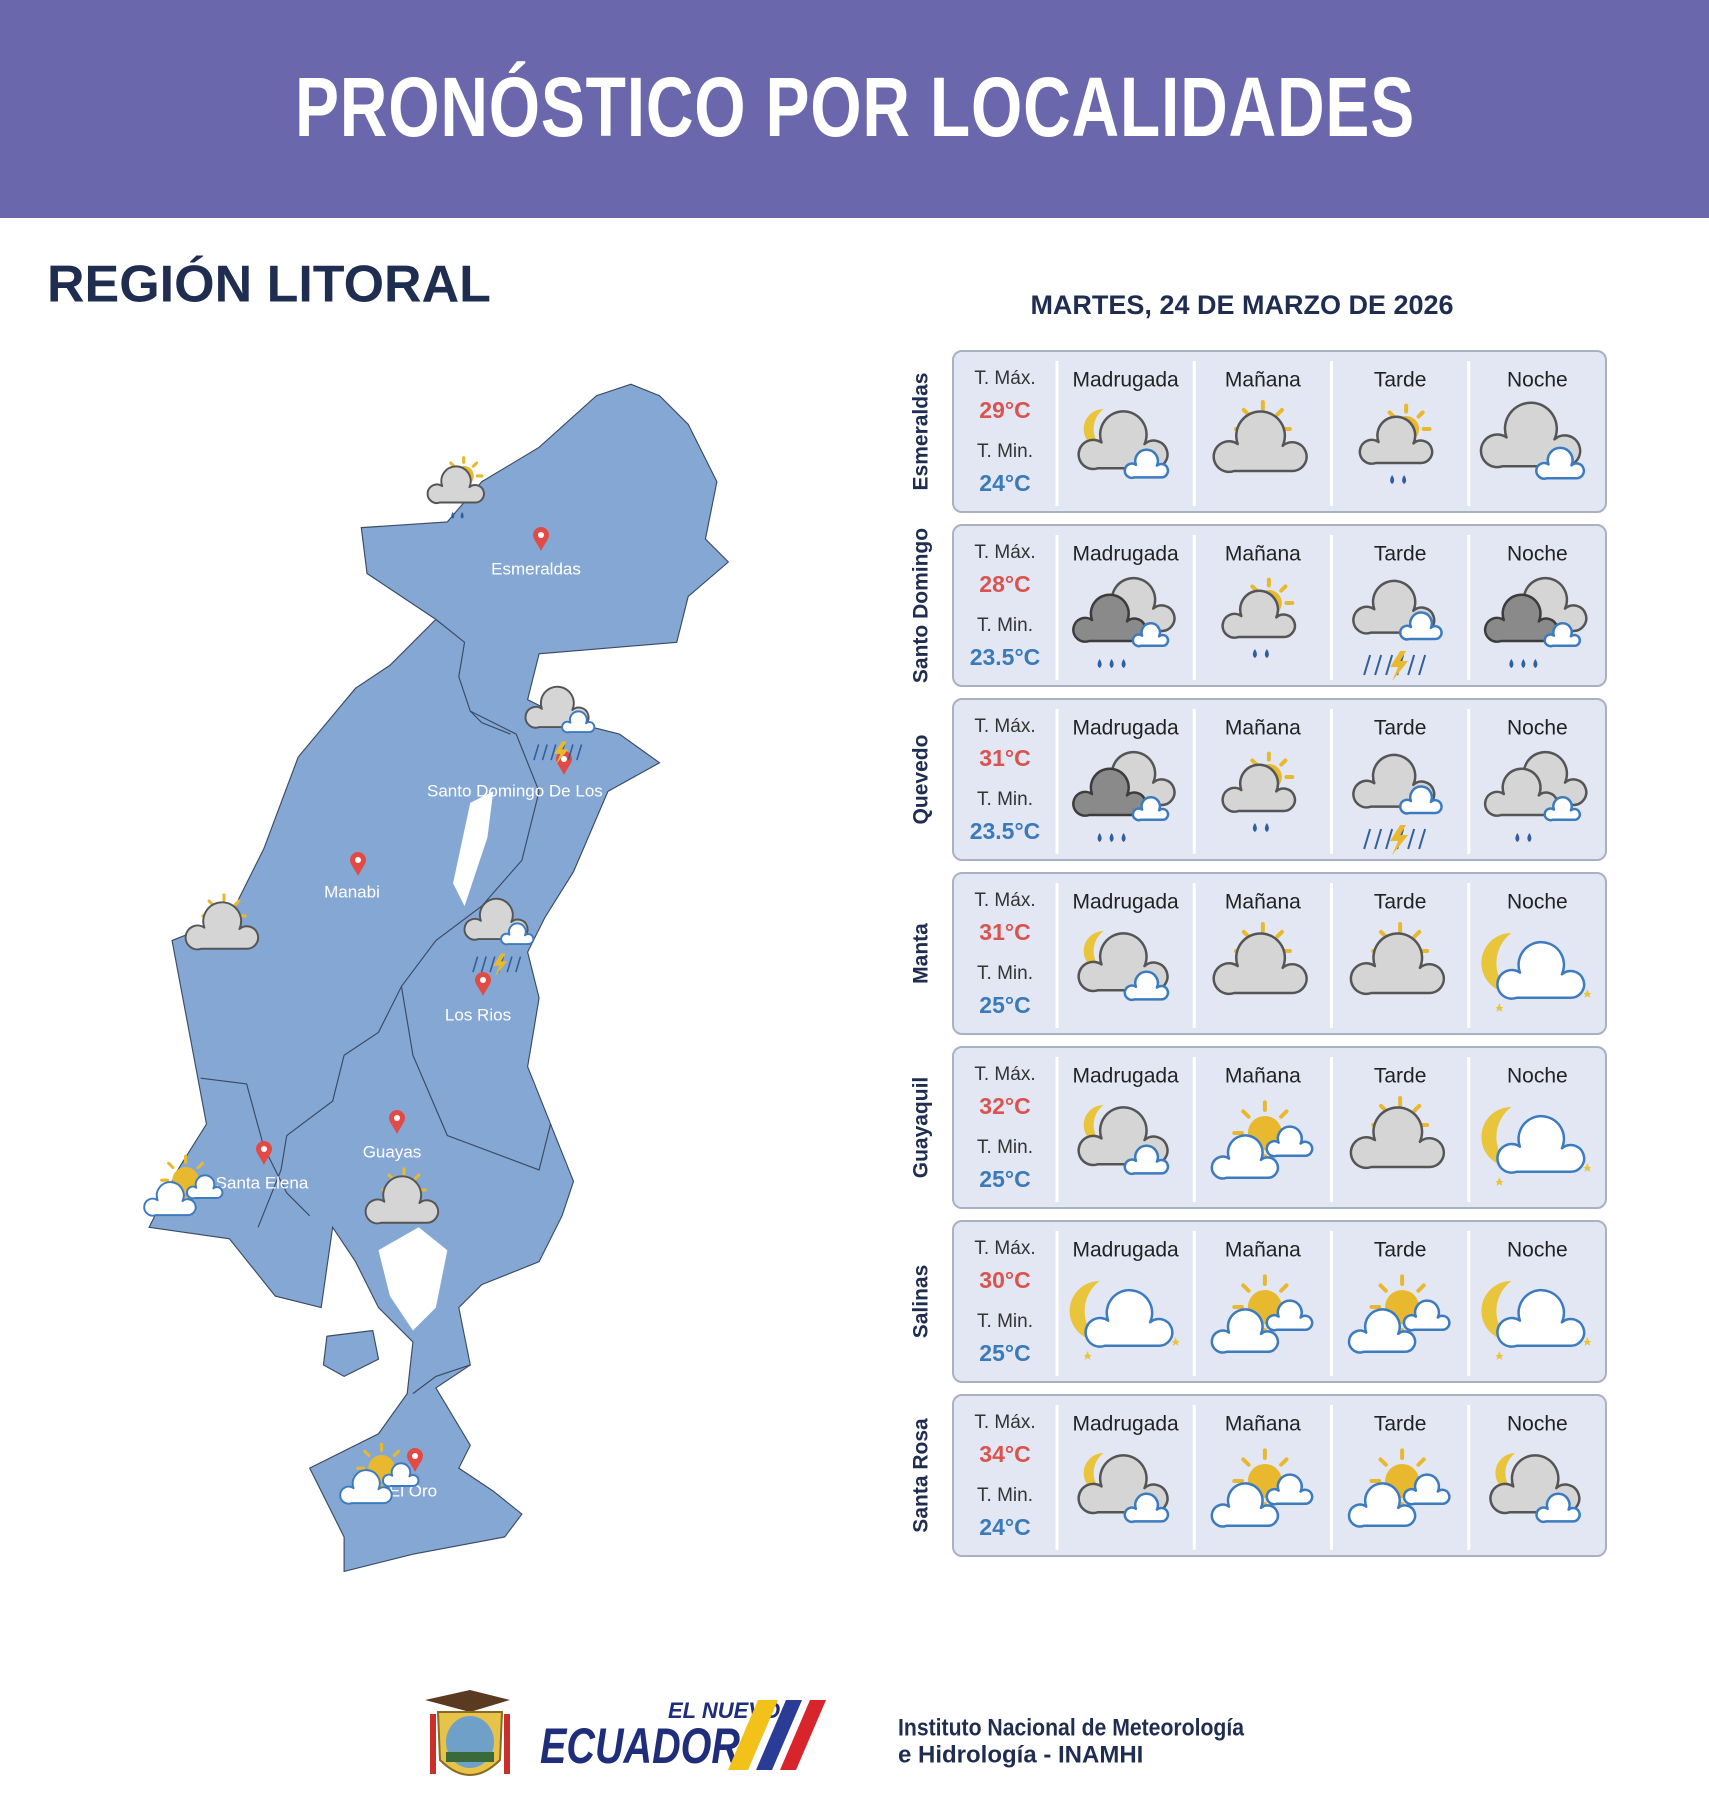 This screenshot has height=1800, width=1709. I want to click on period-label: Madrugada, so click(1126, 554).